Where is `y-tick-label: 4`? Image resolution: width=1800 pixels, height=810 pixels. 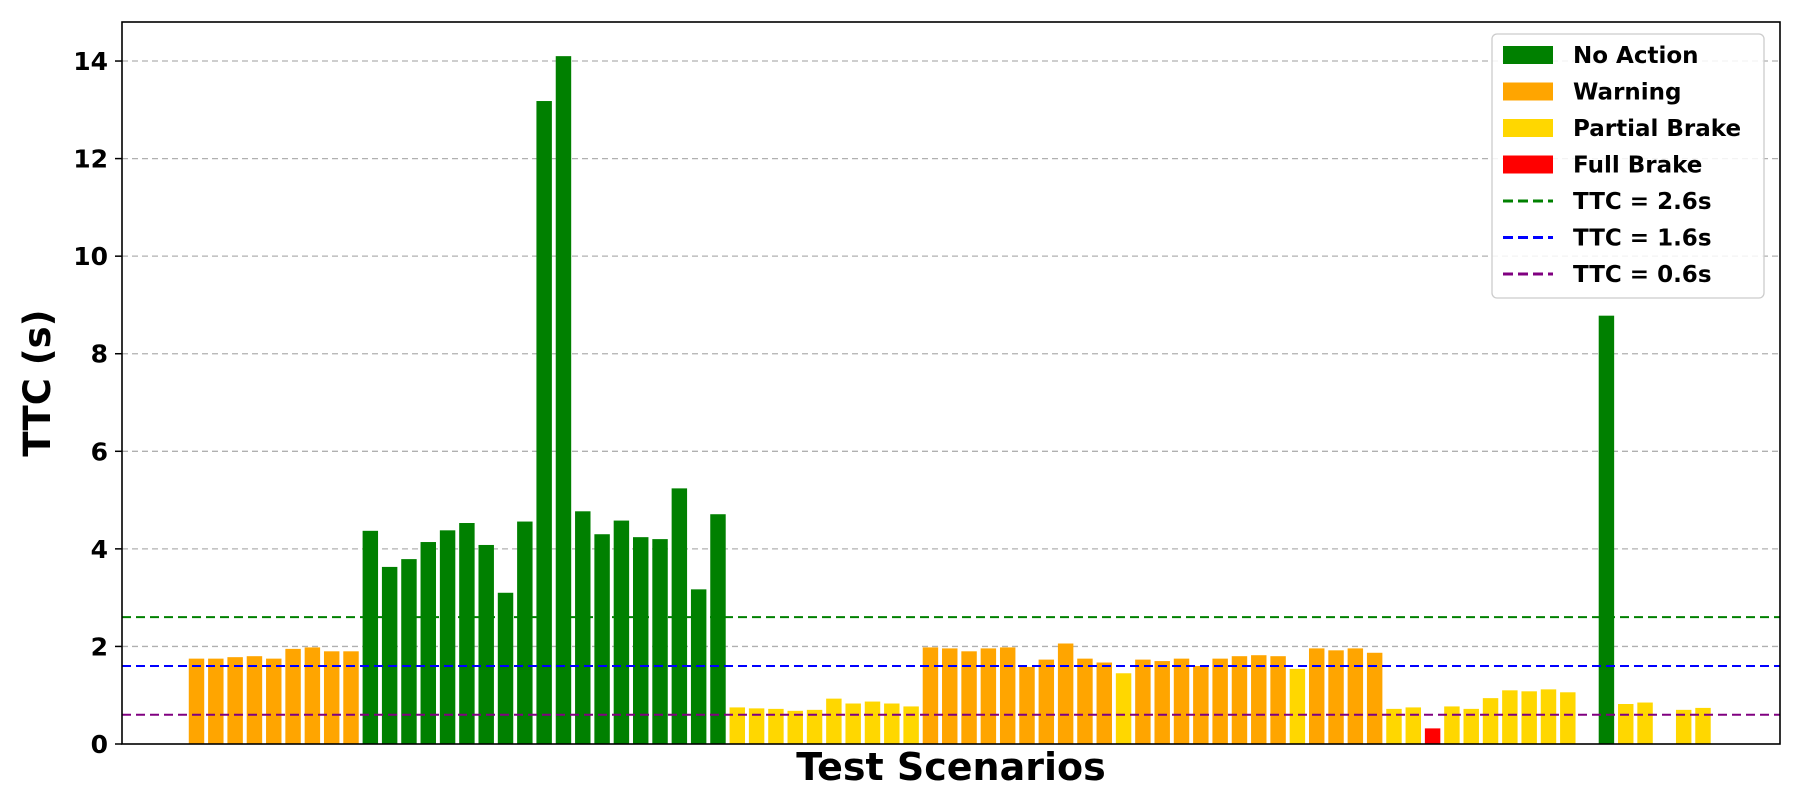
y-tick-label: 4 is located at coordinates (99, 549).